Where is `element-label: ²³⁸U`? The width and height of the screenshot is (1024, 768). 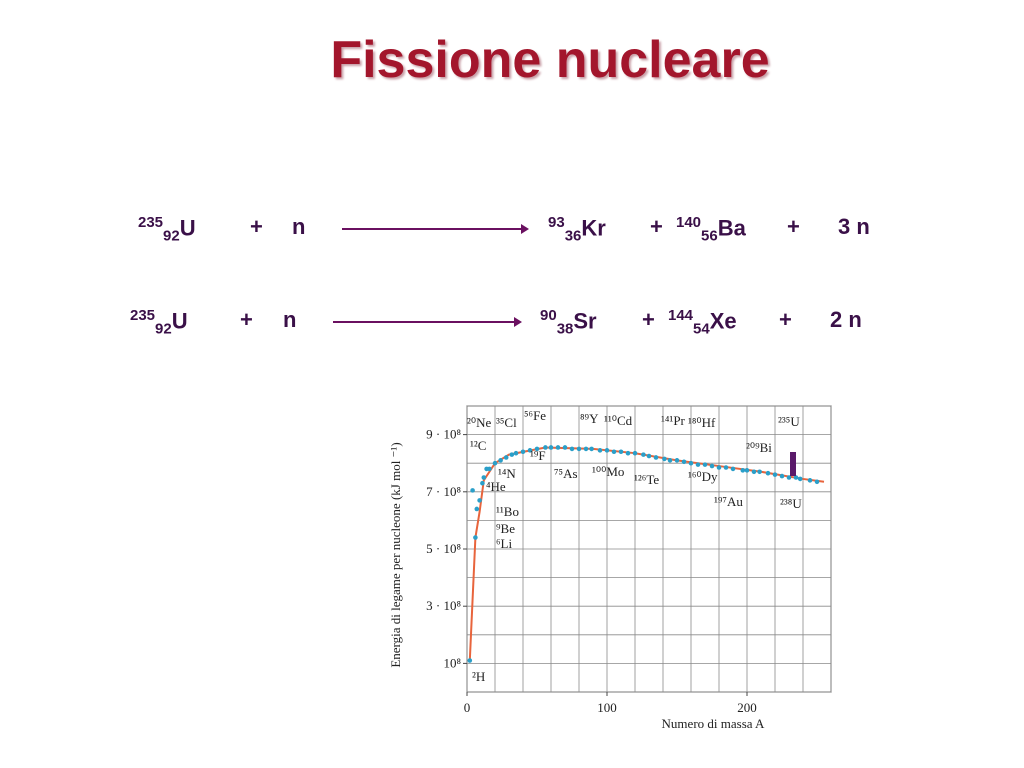
element-label: ²³⁸U is located at coordinates (791, 503).